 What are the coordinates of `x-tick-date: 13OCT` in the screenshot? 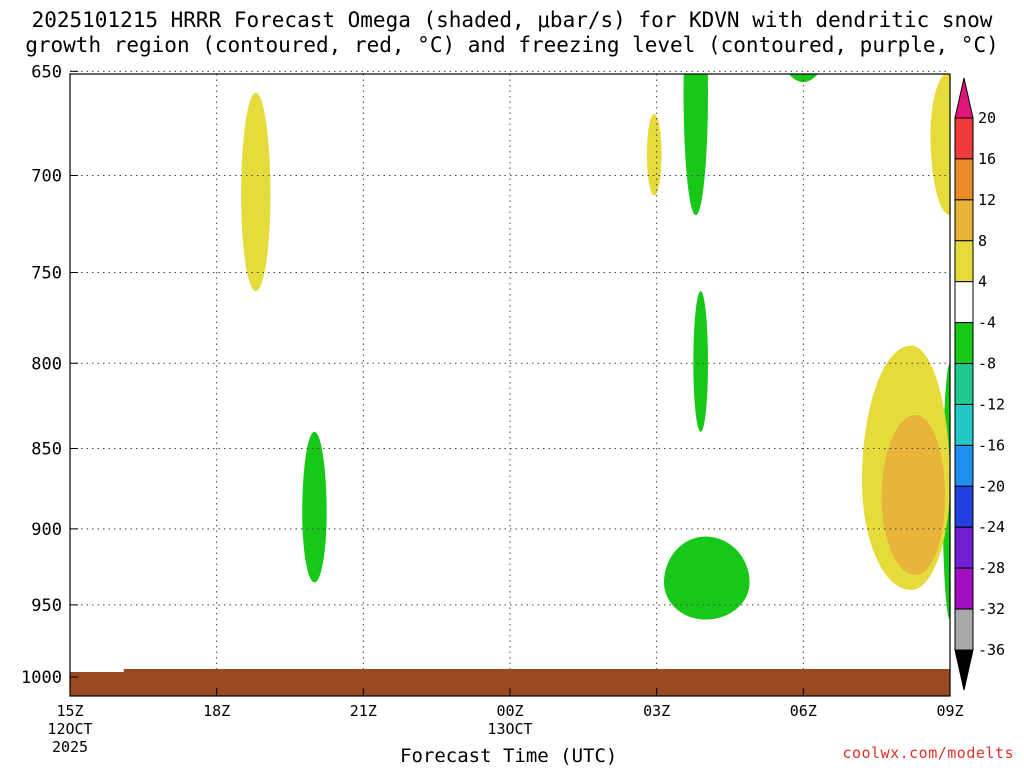 It's located at (509, 729).